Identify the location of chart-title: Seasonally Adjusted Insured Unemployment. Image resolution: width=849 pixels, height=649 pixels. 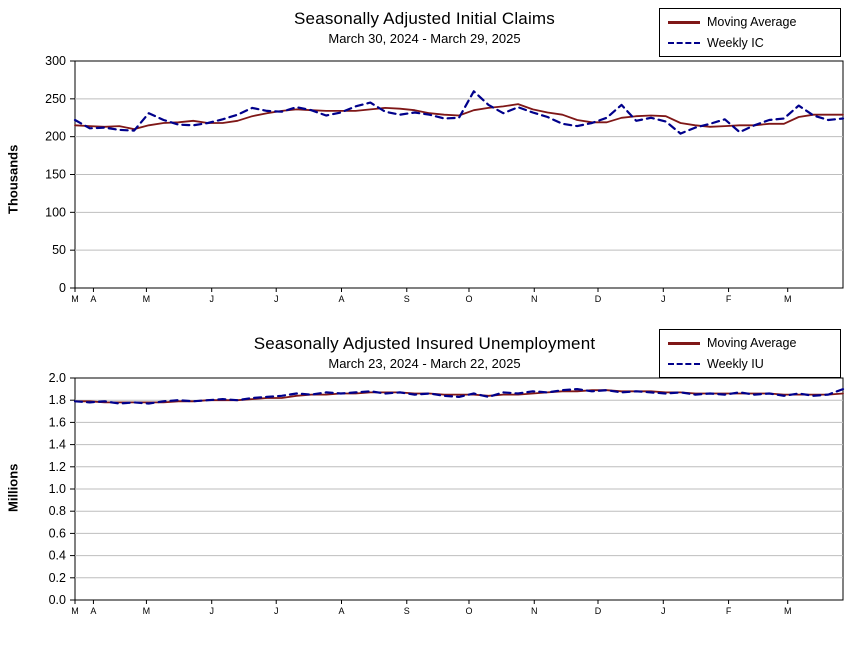
(424, 343).